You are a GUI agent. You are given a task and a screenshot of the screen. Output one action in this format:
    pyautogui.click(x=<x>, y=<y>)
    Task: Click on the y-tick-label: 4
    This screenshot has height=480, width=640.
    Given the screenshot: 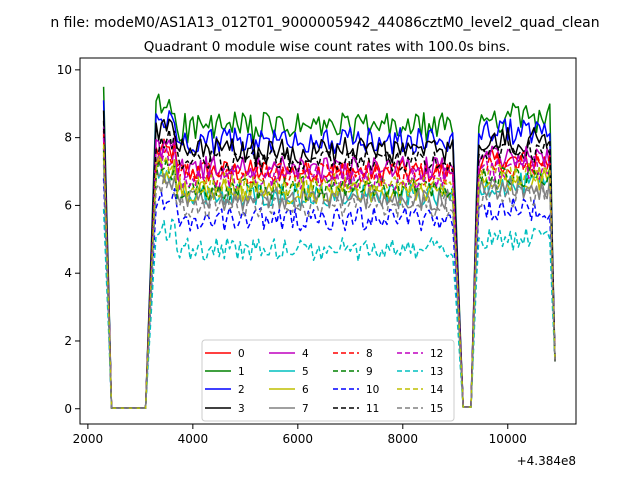 What is the action you would take?
    pyautogui.click(x=68, y=273)
    